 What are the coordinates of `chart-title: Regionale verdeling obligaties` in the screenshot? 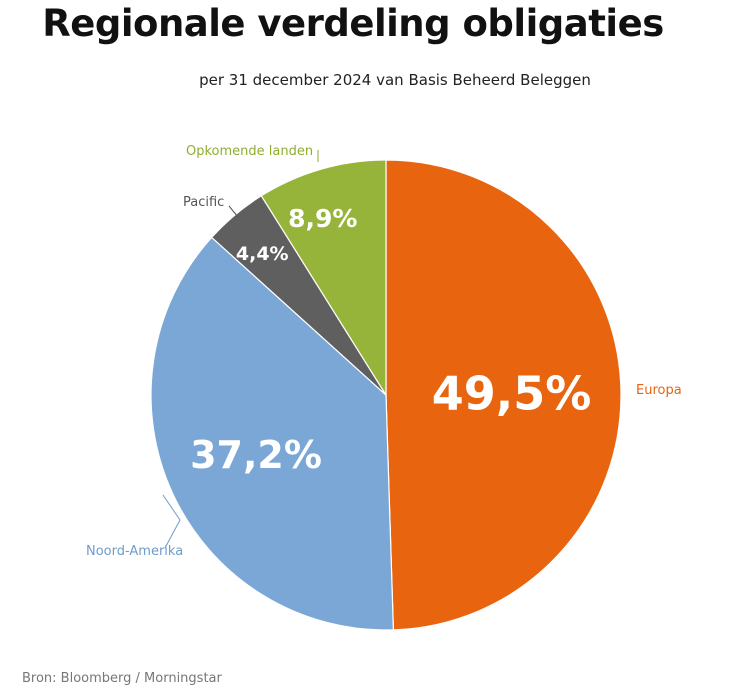 It's located at (353, 23).